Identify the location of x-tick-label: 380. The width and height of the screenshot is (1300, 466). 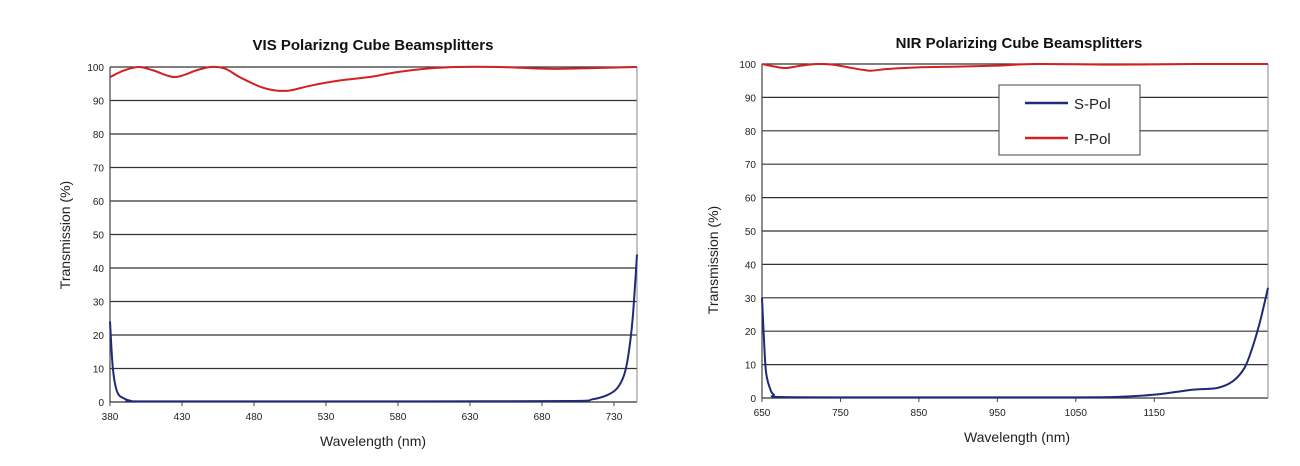
(110, 417).